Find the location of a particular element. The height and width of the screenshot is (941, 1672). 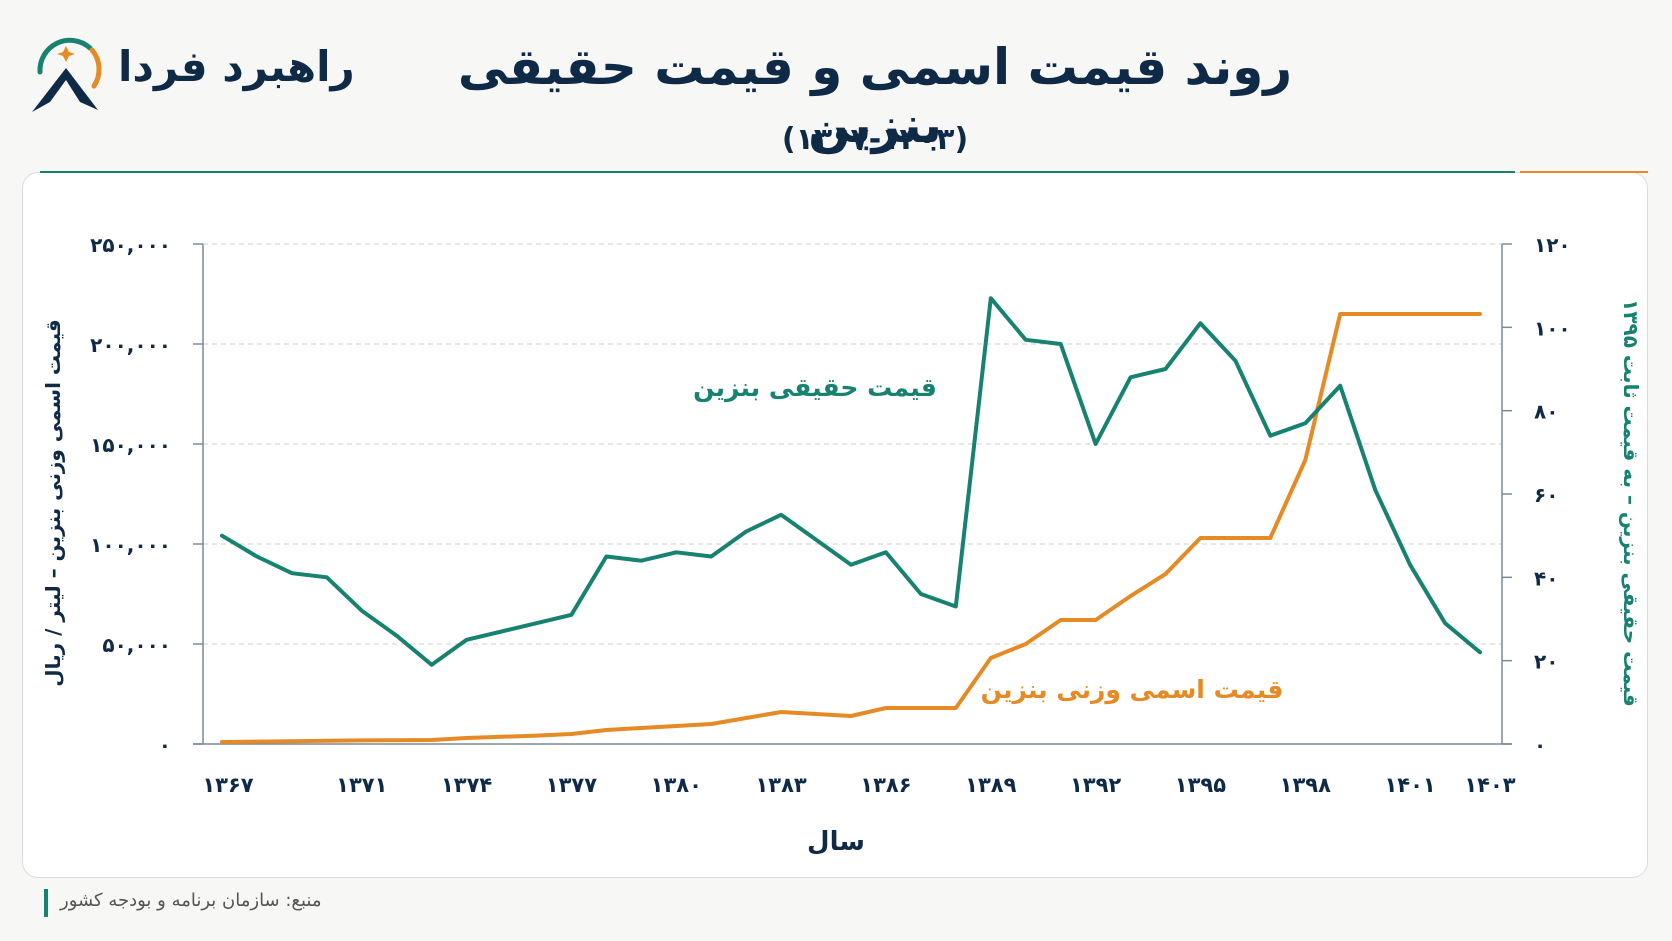

y-tick-label-left: ۲۵۰,۰۰۰ is located at coordinates (130, 245).